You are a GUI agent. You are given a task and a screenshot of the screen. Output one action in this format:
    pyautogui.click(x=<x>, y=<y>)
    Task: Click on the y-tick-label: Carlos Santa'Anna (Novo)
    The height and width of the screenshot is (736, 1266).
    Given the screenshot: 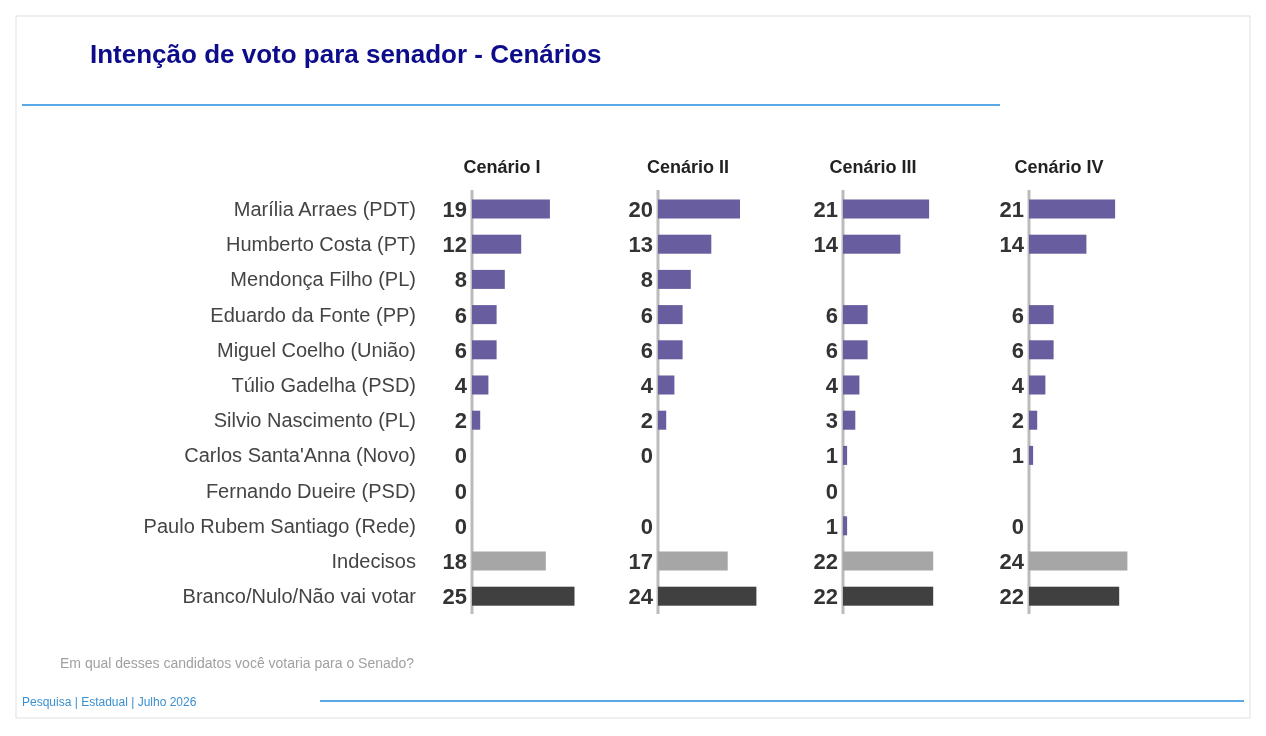 What is the action you would take?
    pyautogui.click(x=300, y=455)
    